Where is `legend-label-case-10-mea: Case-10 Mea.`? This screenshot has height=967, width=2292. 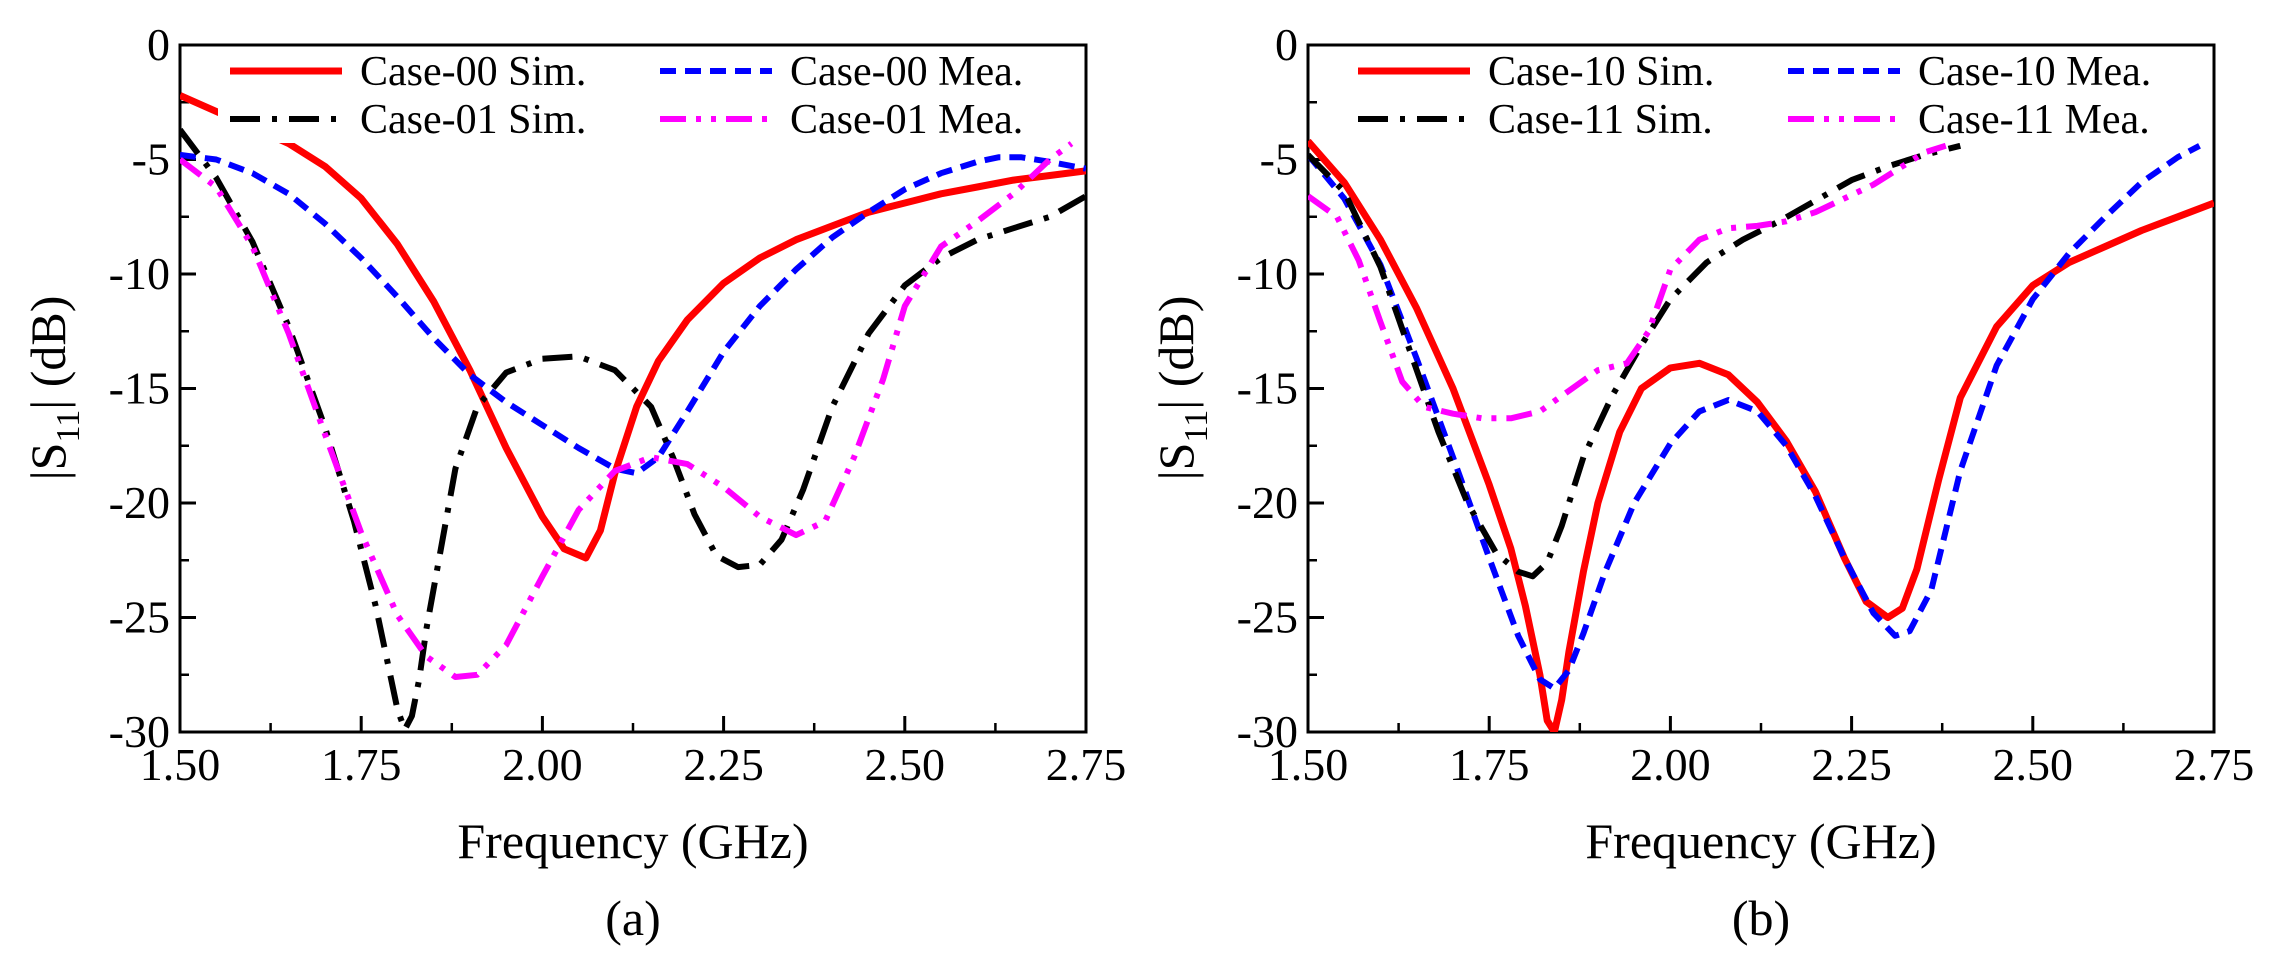 legend-label-case-10-mea: Case-10 Mea. is located at coordinates (2034, 72).